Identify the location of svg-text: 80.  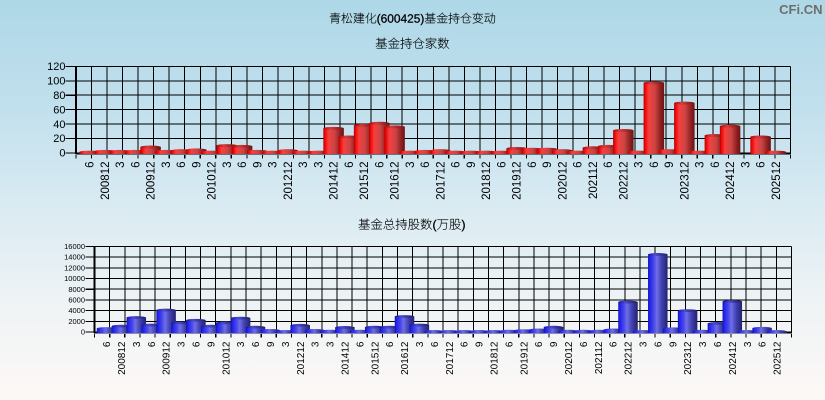
(59, 96).